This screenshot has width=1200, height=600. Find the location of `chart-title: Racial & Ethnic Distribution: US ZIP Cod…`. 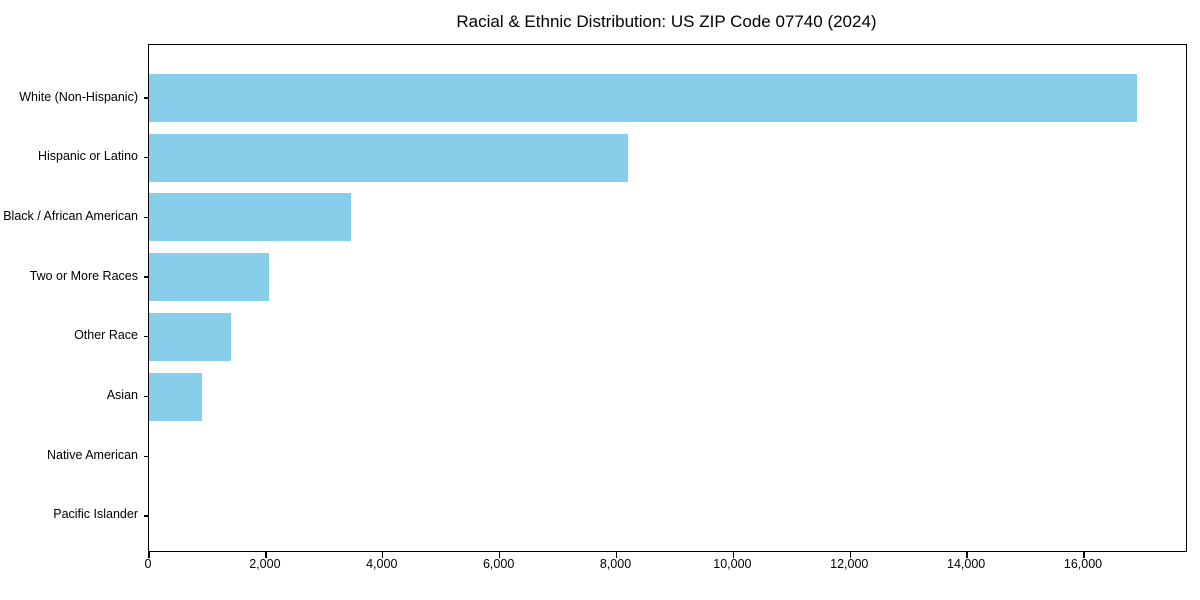

chart-title: Racial & Ethnic Distribution: US ZIP Cod… is located at coordinates (666, 21).